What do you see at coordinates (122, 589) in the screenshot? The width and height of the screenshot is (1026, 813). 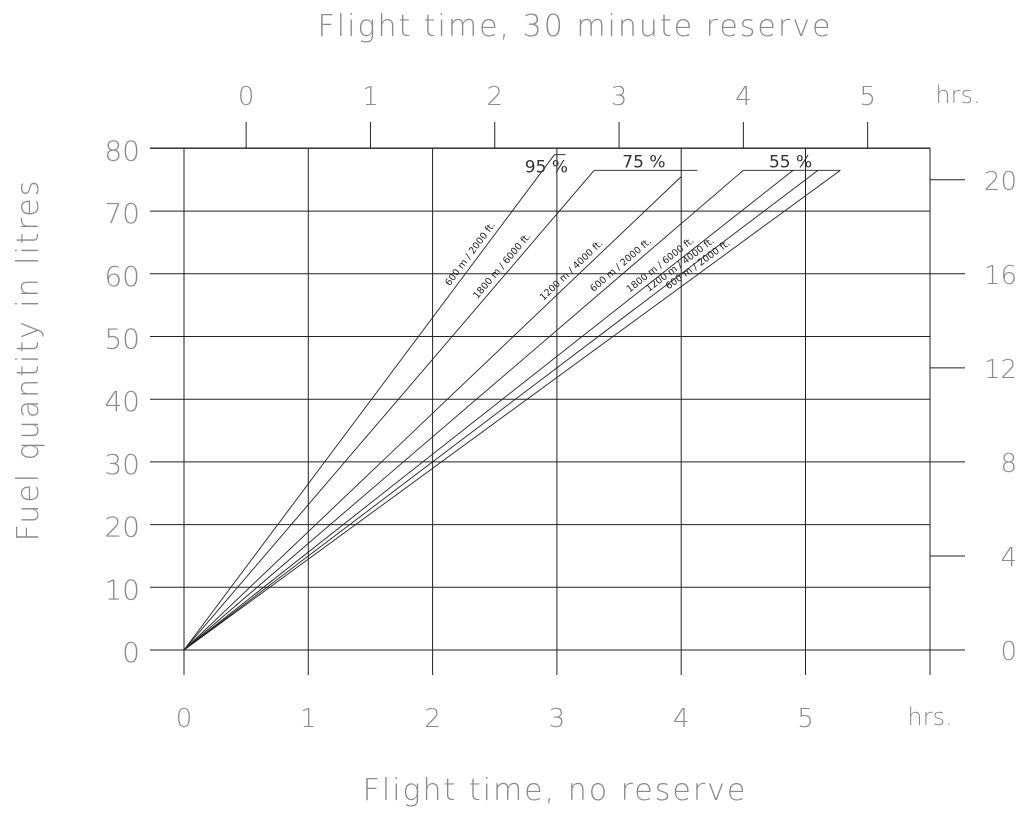 I see `y-tick-label: 10` at bounding box center [122, 589].